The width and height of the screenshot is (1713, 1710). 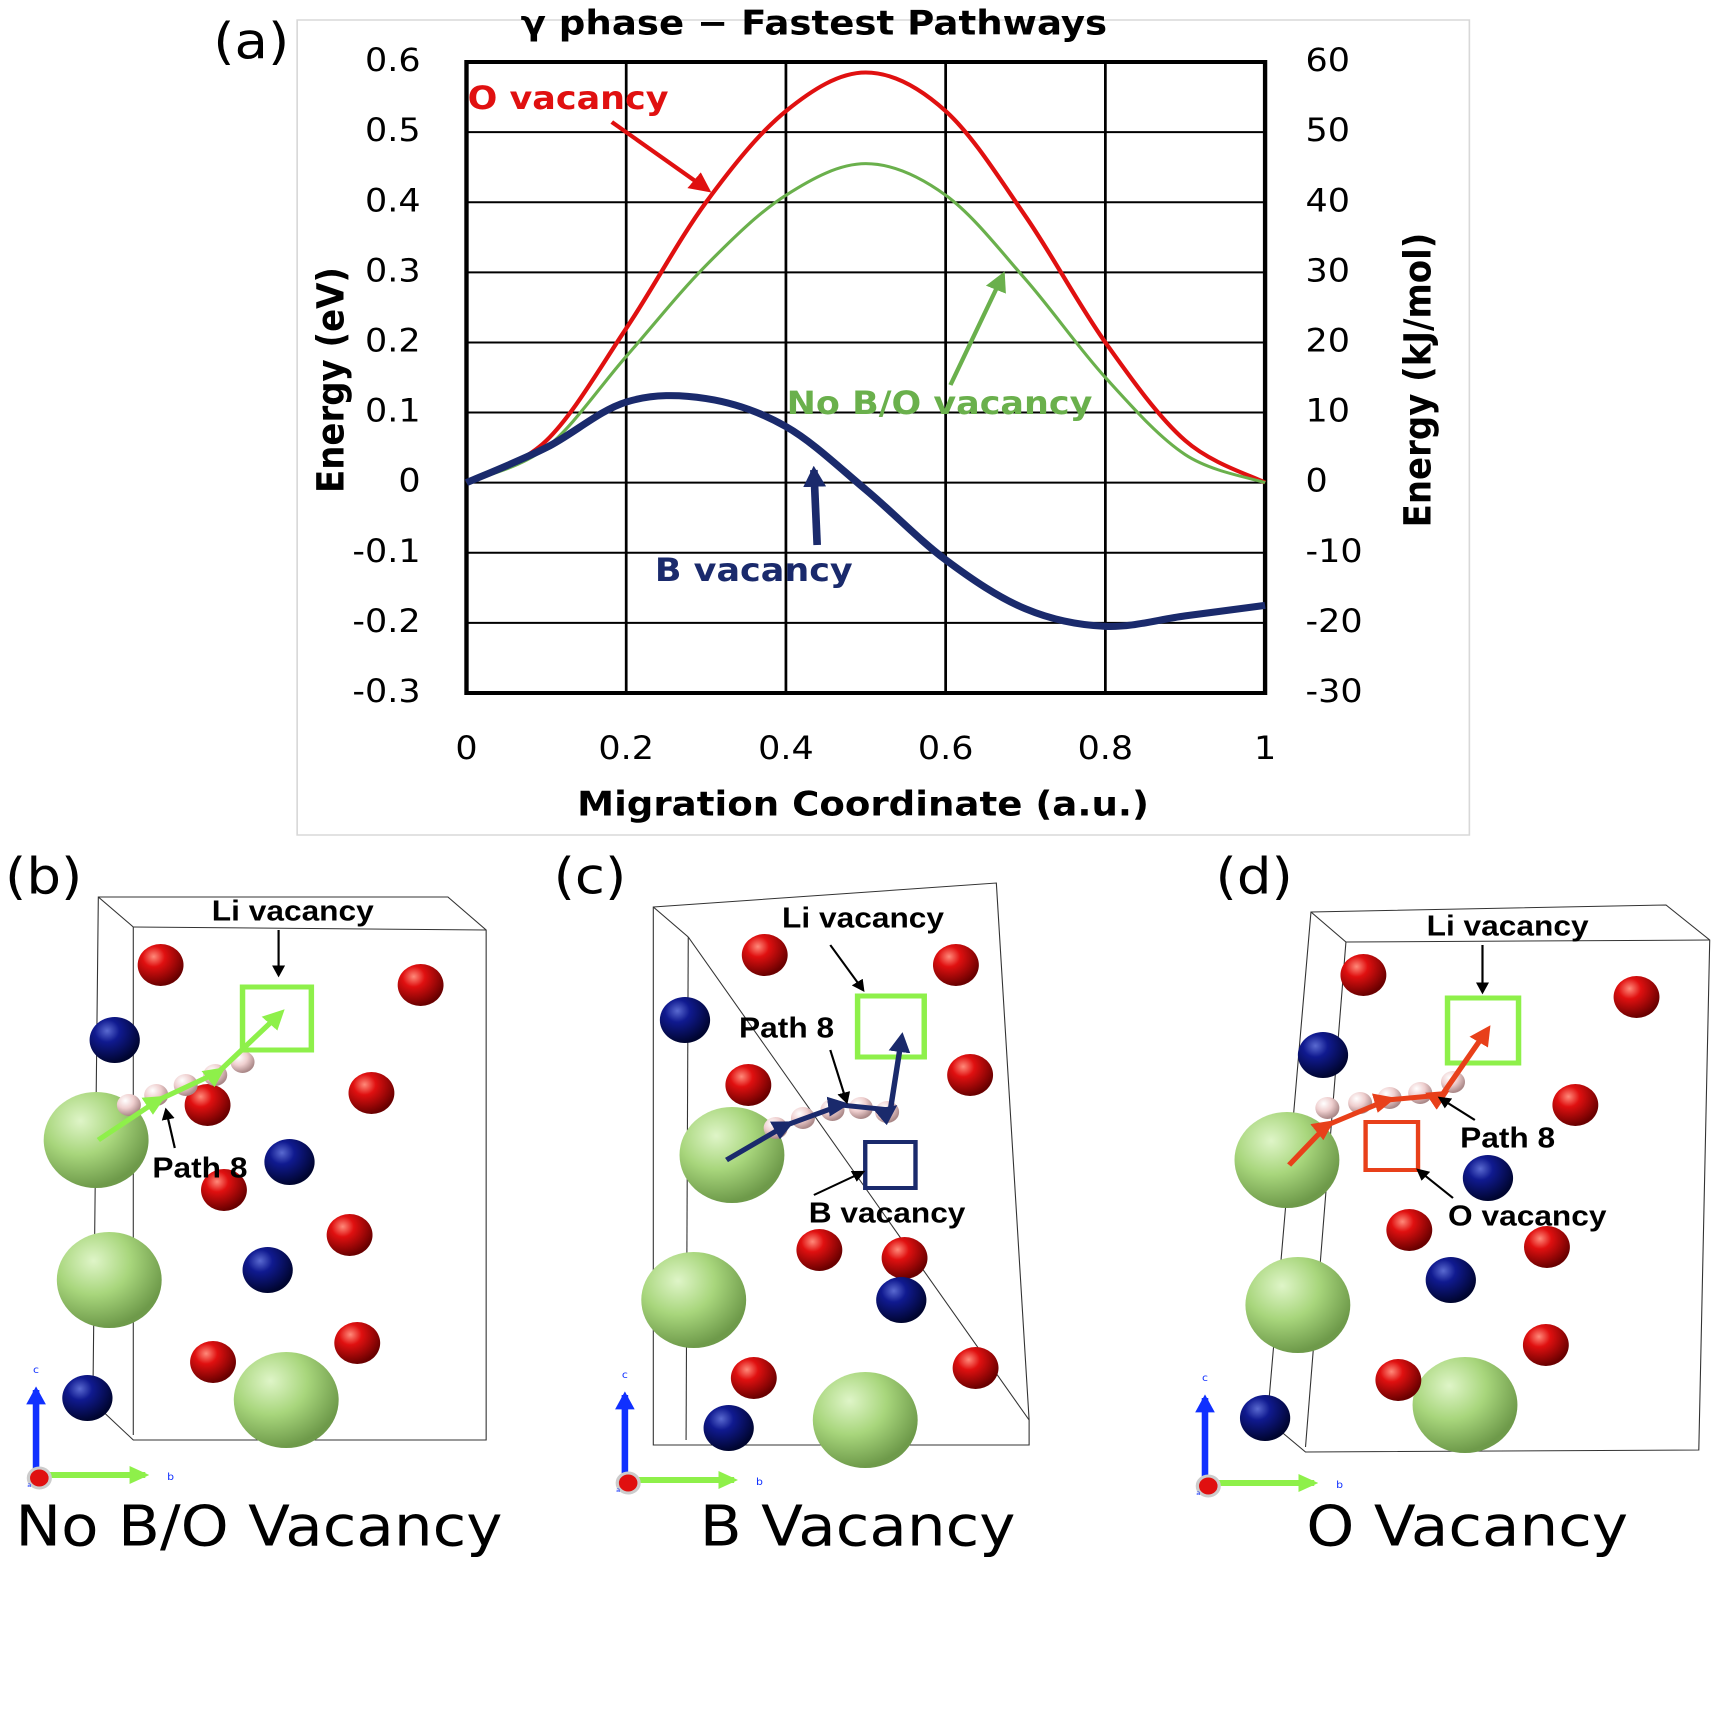 What do you see at coordinates (568, 97) in the screenshot?
I see `series-label: O vacancy` at bounding box center [568, 97].